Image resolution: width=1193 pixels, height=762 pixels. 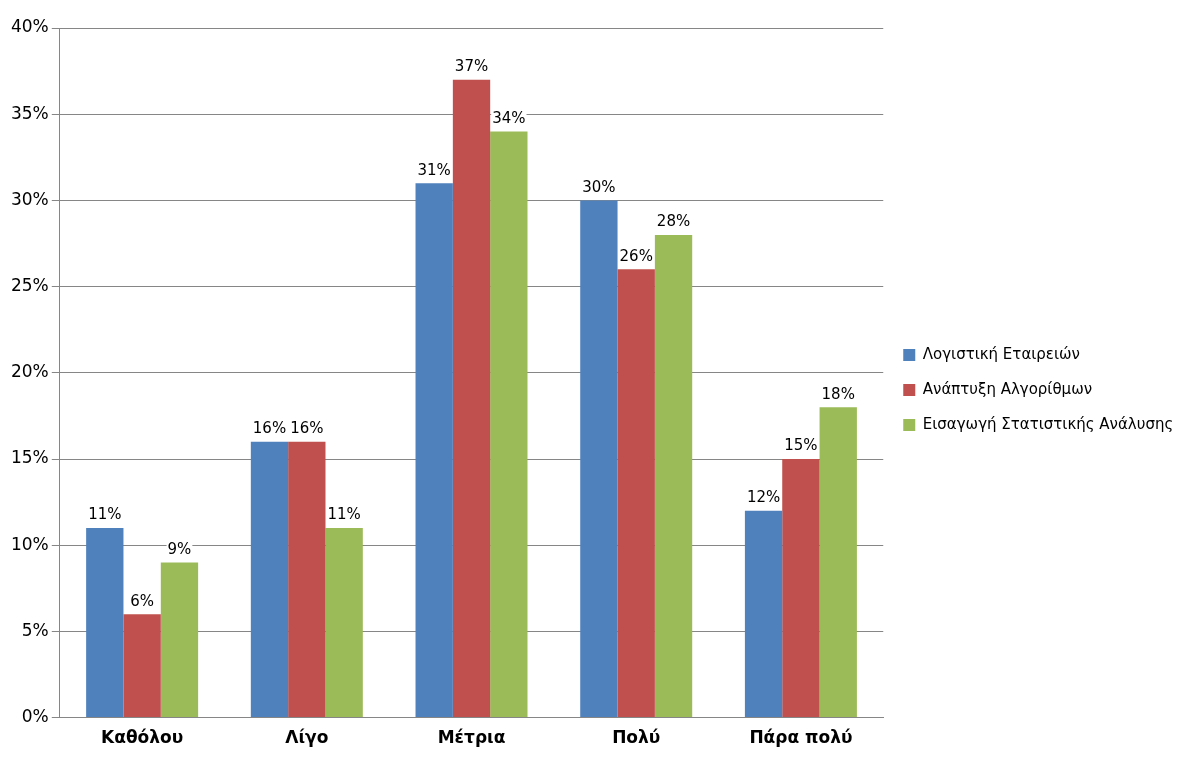 What do you see at coordinates (29, 26) in the screenshot?
I see `y-tick-label: 40%` at bounding box center [29, 26].